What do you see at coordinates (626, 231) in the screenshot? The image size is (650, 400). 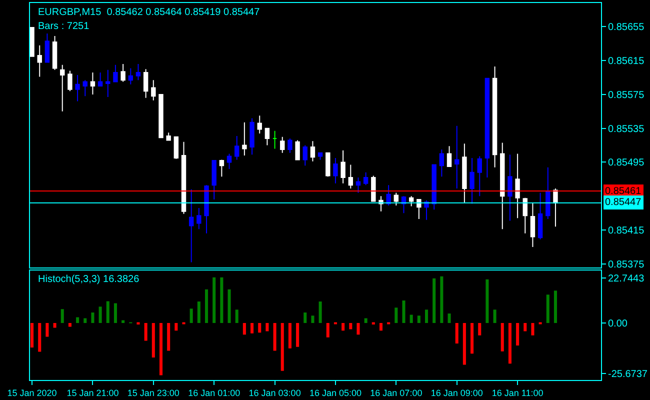 I see `y-tick-label: 0.85415` at bounding box center [626, 231].